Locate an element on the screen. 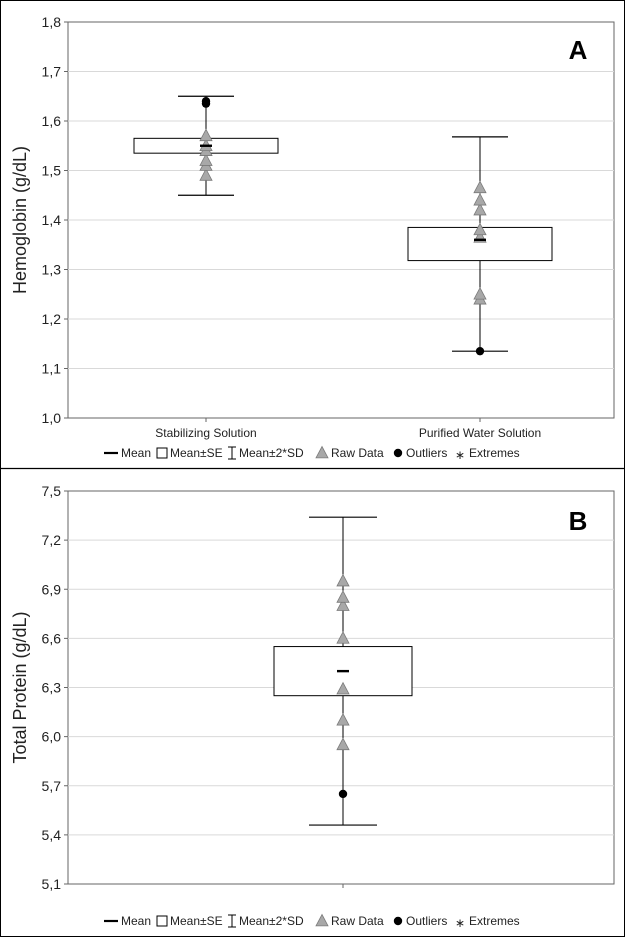 The image size is (625, 937). y-tick-label: 5,1 is located at coordinates (52, 884).